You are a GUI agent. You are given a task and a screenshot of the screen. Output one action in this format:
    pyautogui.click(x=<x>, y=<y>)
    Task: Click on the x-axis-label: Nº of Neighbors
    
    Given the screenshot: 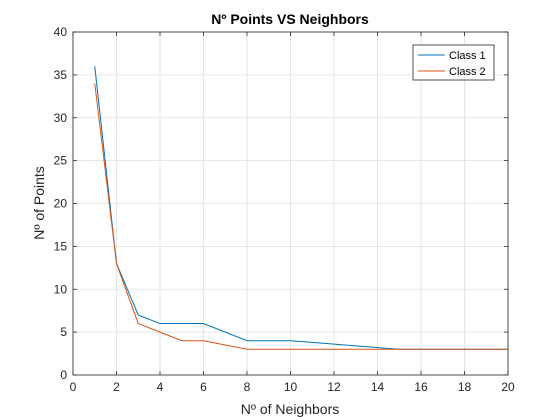 What is the action you would take?
    pyautogui.click(x=290, y=409)
    